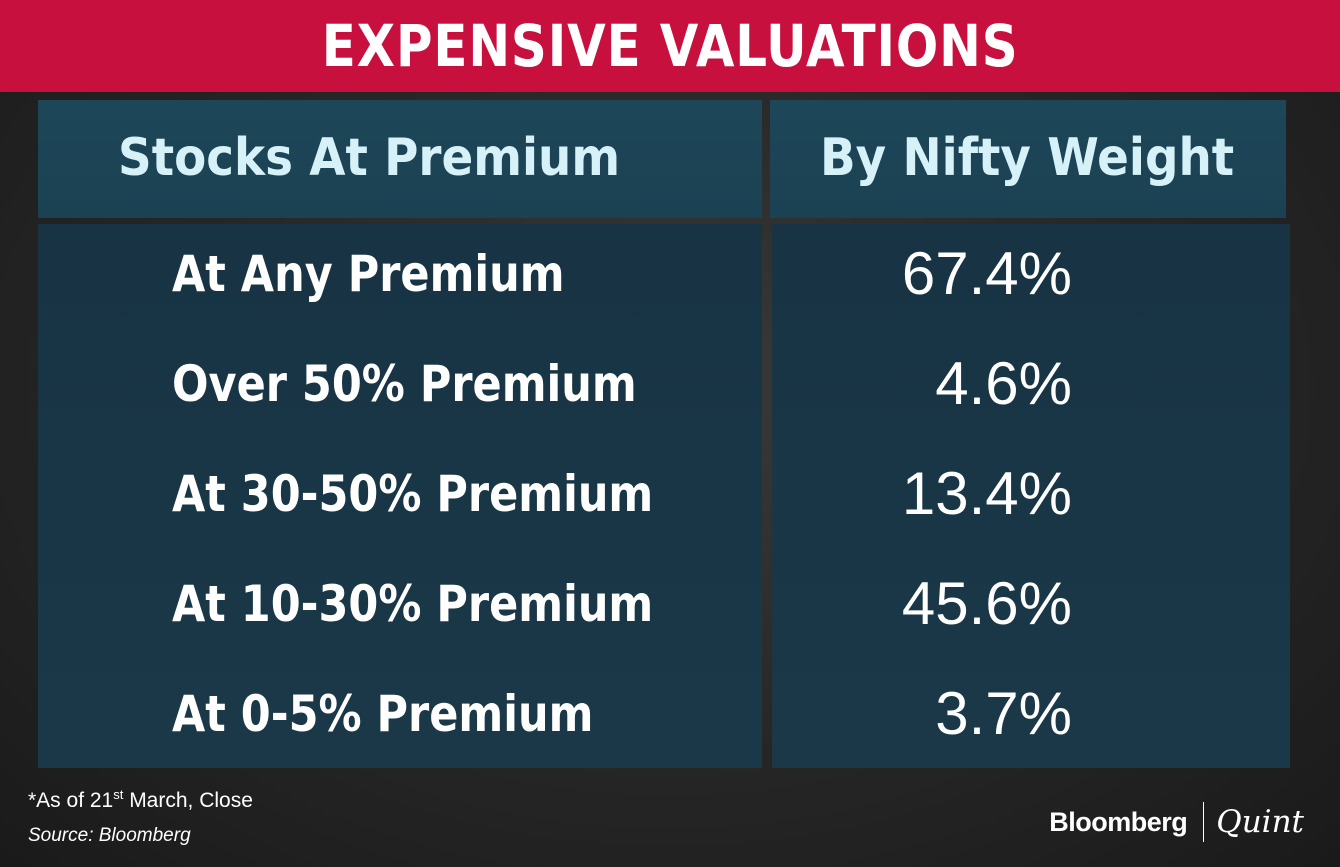 Image resolution: width=1340 pixels, height=867 pixels. I want to click on header-banner: EXPENSIVE VALUATIONS, so click(670, 46).